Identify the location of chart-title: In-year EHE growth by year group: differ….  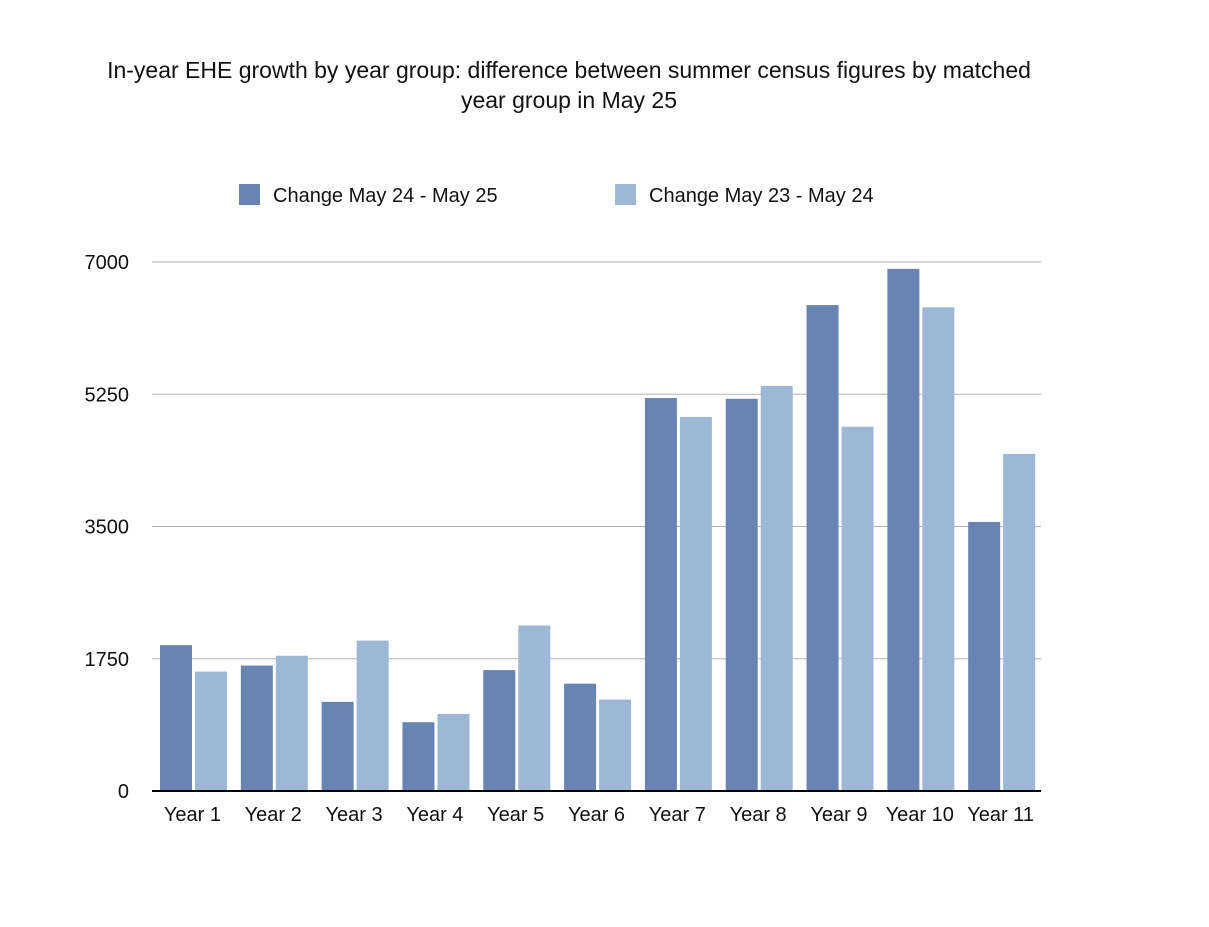
(569, 85).